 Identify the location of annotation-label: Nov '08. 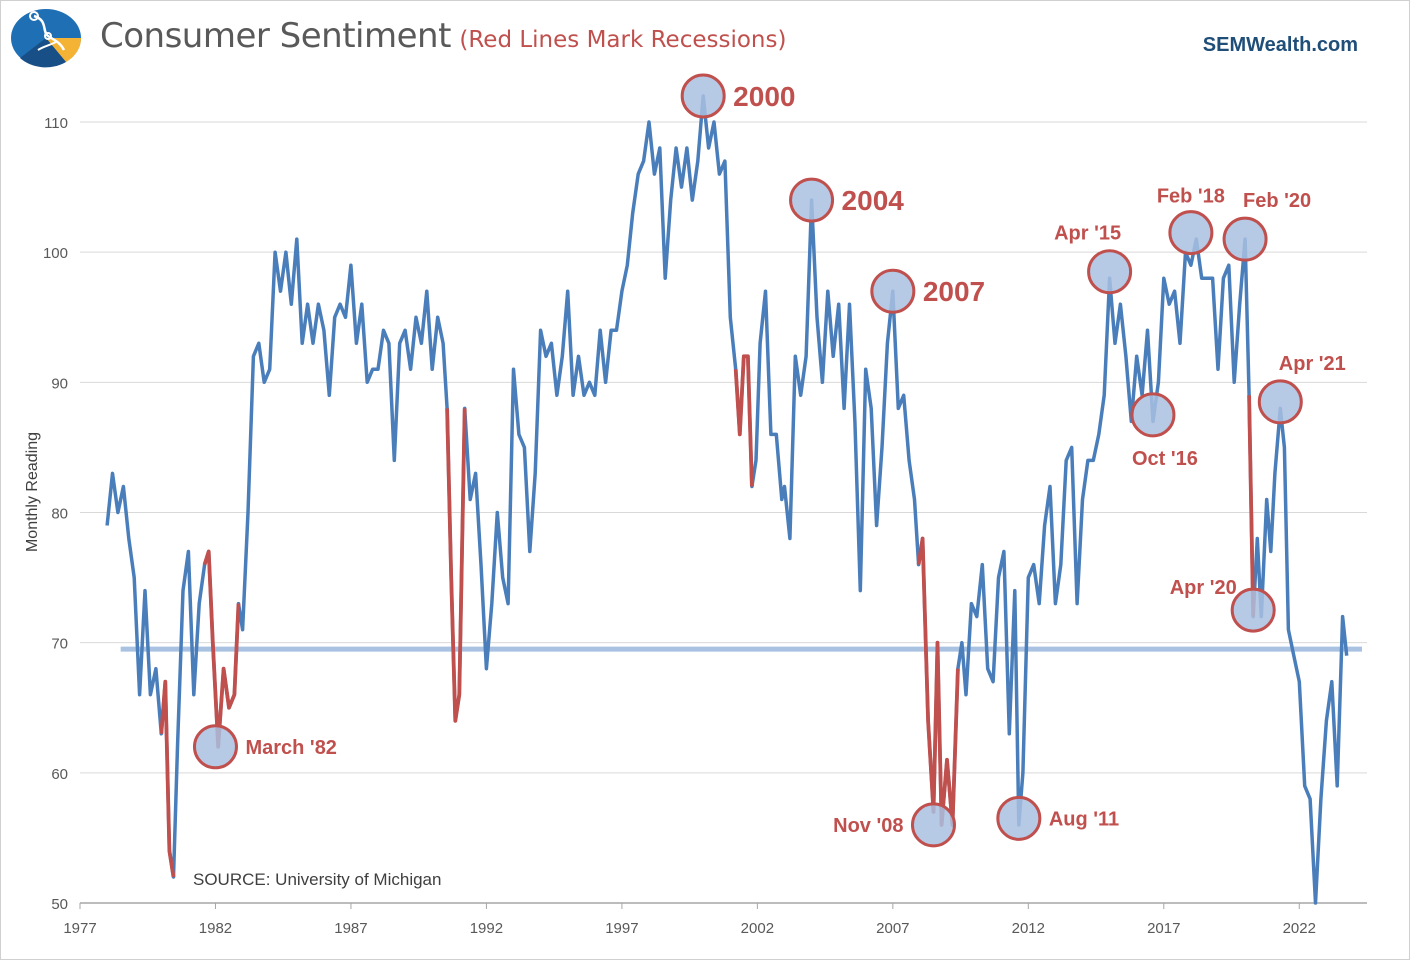
(868, 826).